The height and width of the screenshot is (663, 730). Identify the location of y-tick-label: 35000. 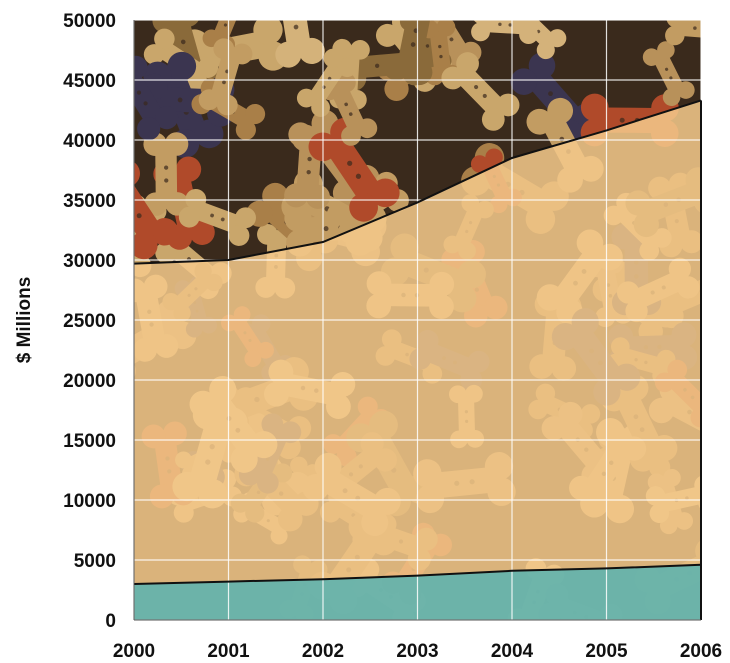
(89, 201).